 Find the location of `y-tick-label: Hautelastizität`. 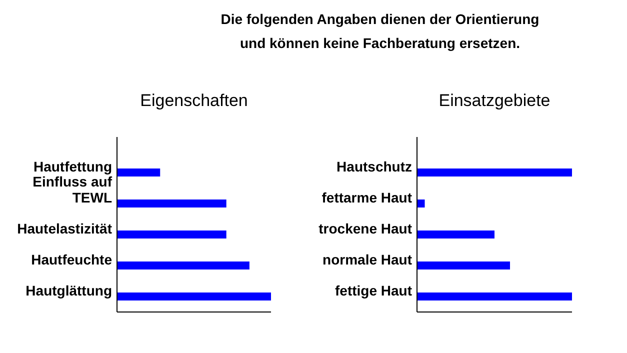

y-tick-label: Hautelastizität is located at coordinates (64, 228).